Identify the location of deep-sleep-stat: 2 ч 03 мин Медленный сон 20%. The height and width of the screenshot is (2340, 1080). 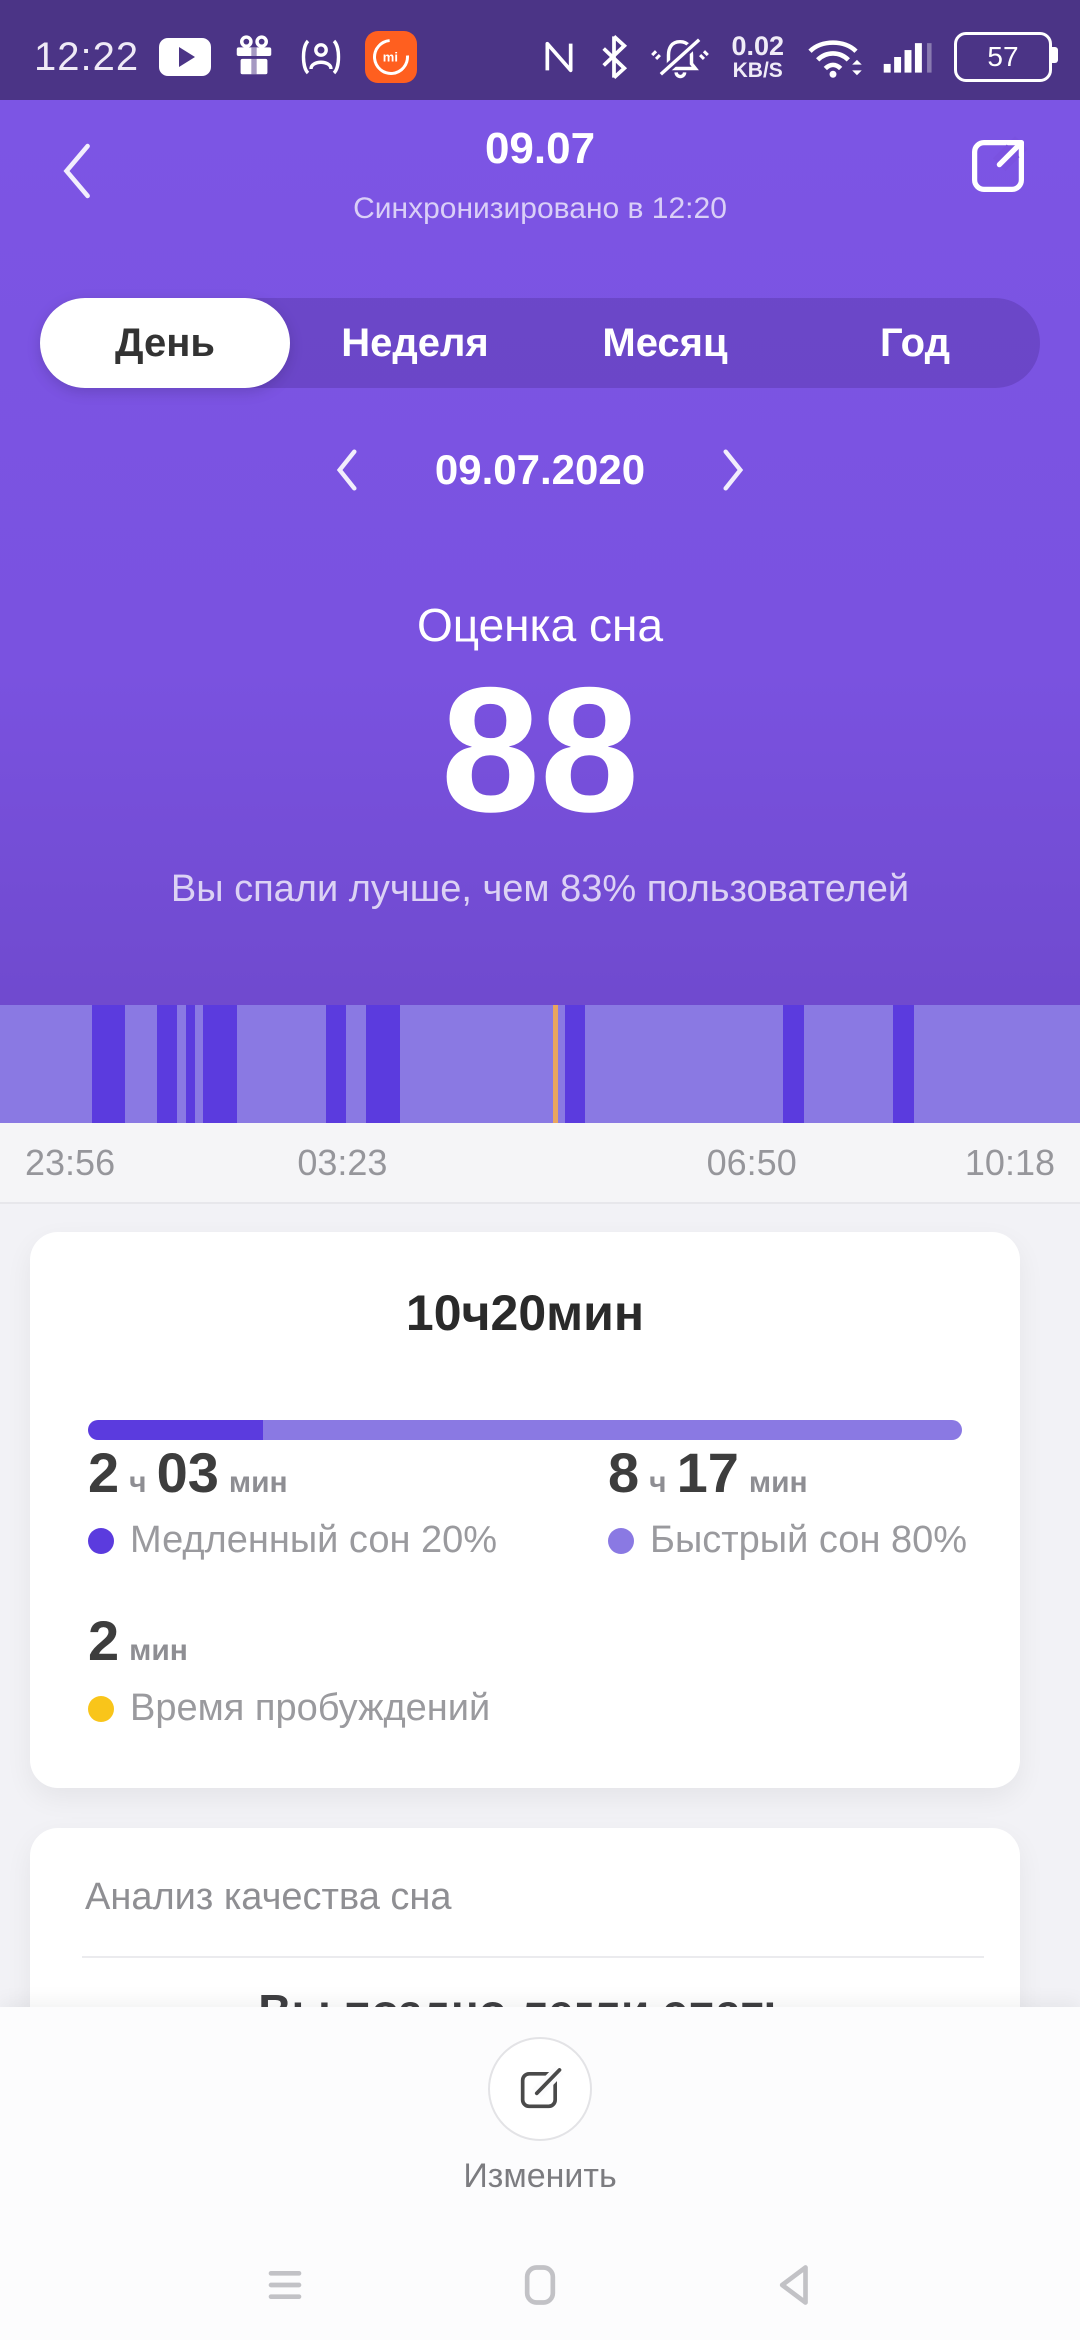
(292, 1501).